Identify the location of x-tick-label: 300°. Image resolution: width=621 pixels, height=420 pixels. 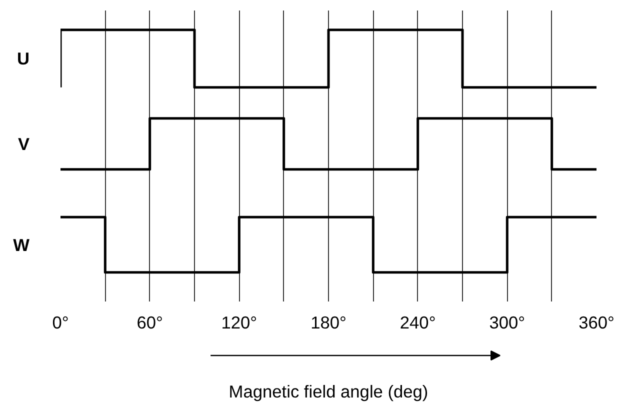
(507, 322).